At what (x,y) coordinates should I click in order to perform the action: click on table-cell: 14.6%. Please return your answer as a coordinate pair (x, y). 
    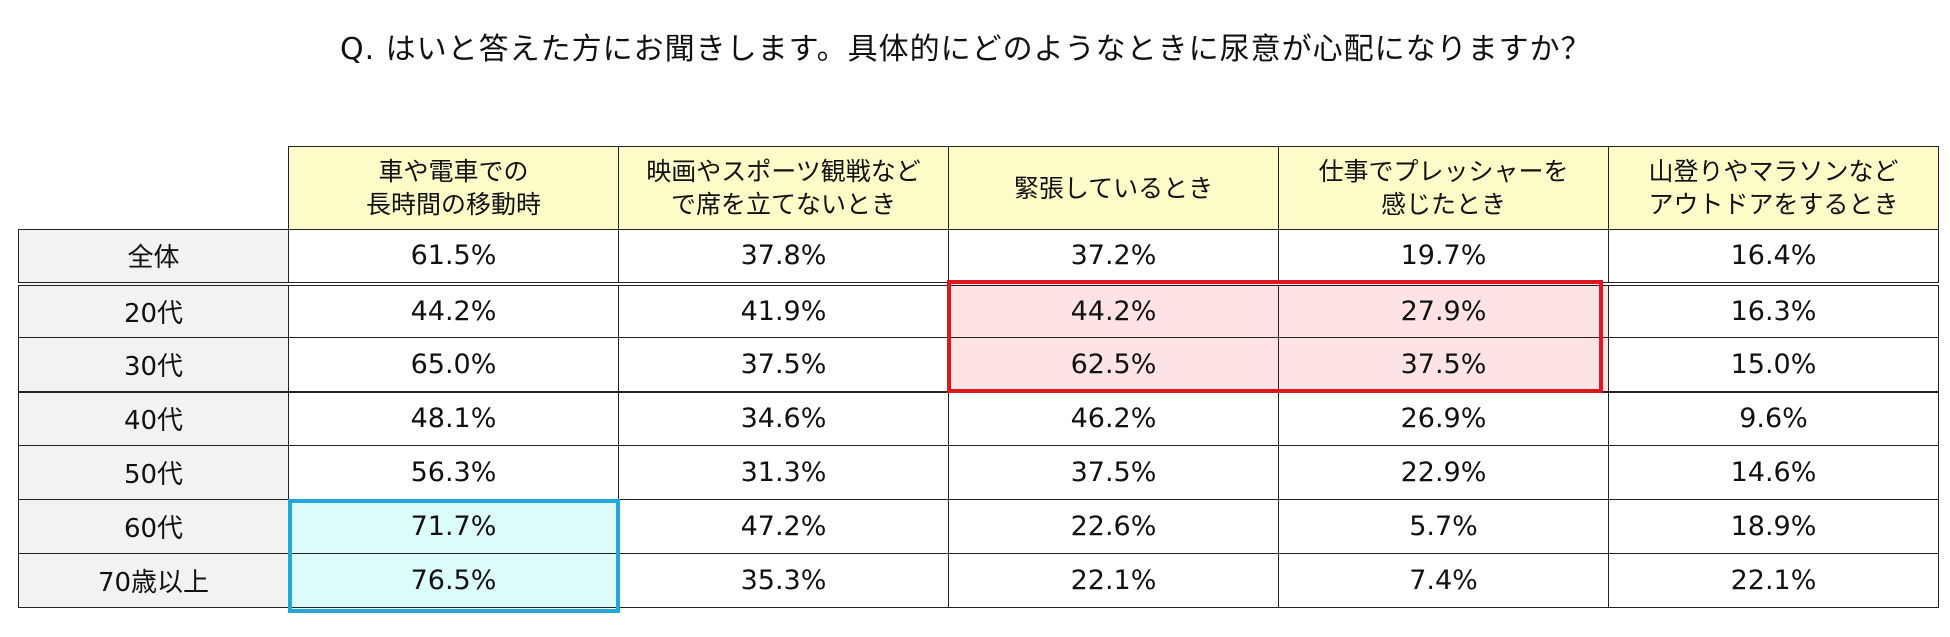
    Looking at the image, I should click on (1773, 472).